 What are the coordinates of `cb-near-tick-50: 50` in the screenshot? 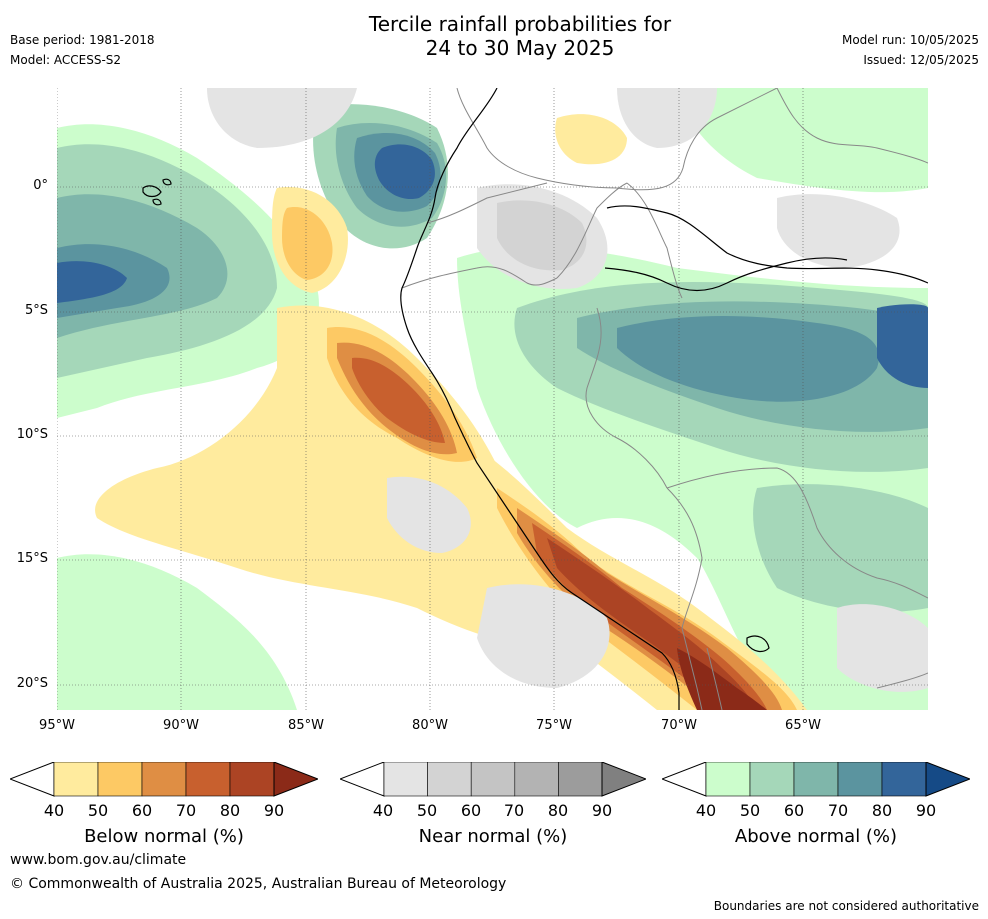 It's located at (427, 810).